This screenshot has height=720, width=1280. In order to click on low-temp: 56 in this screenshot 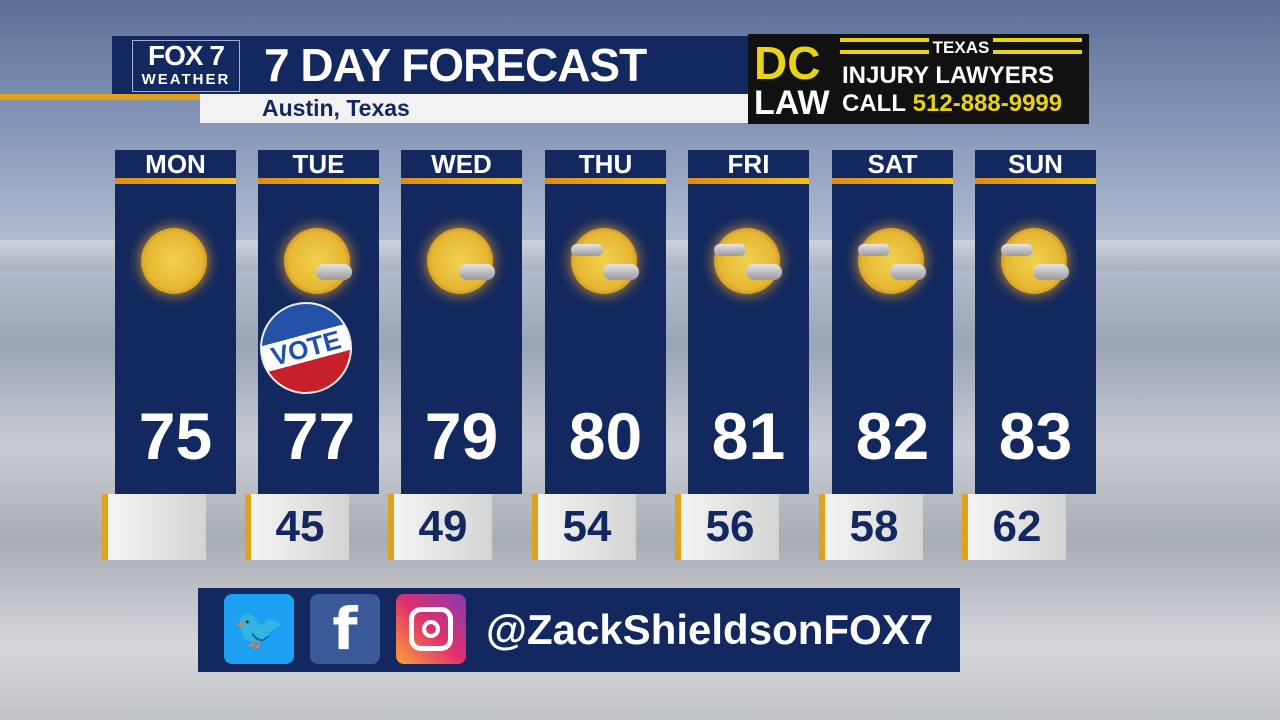, I will do `click(727, 527)`.